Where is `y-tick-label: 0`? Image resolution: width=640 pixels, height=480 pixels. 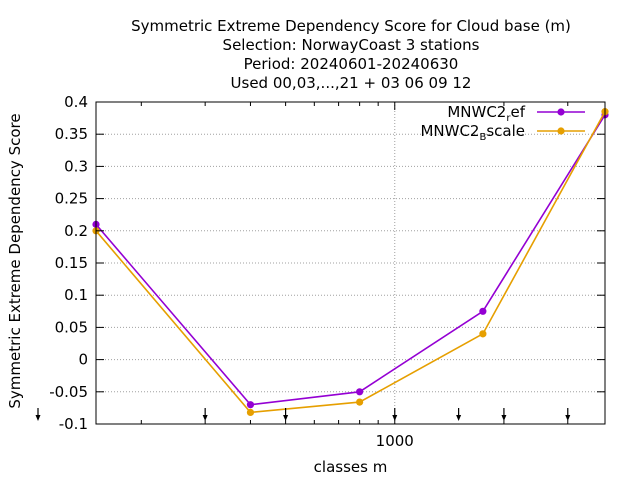
y-tick-label: 0 is located at coordinates (83, 360).